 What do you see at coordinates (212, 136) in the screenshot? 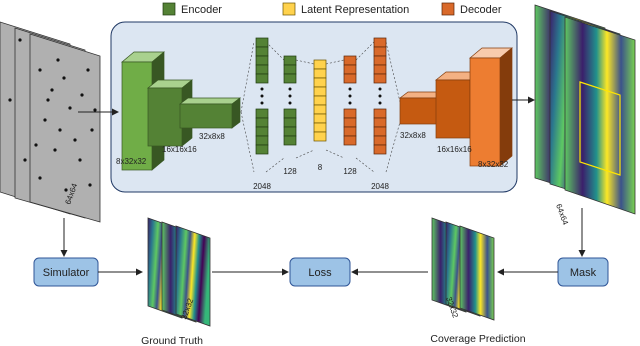
I see `encoder-label: 32x8x8` at bounding box center [212, 136].